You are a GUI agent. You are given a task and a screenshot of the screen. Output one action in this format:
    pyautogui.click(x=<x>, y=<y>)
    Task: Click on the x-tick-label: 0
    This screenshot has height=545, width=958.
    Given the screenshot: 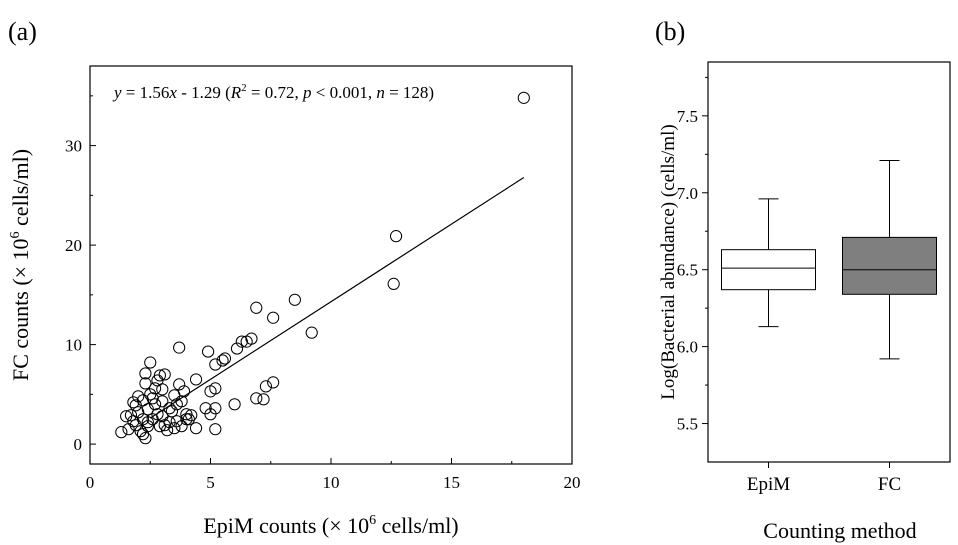 What is the action you would take?
    pyautogui.click(x=90, y=482)
    